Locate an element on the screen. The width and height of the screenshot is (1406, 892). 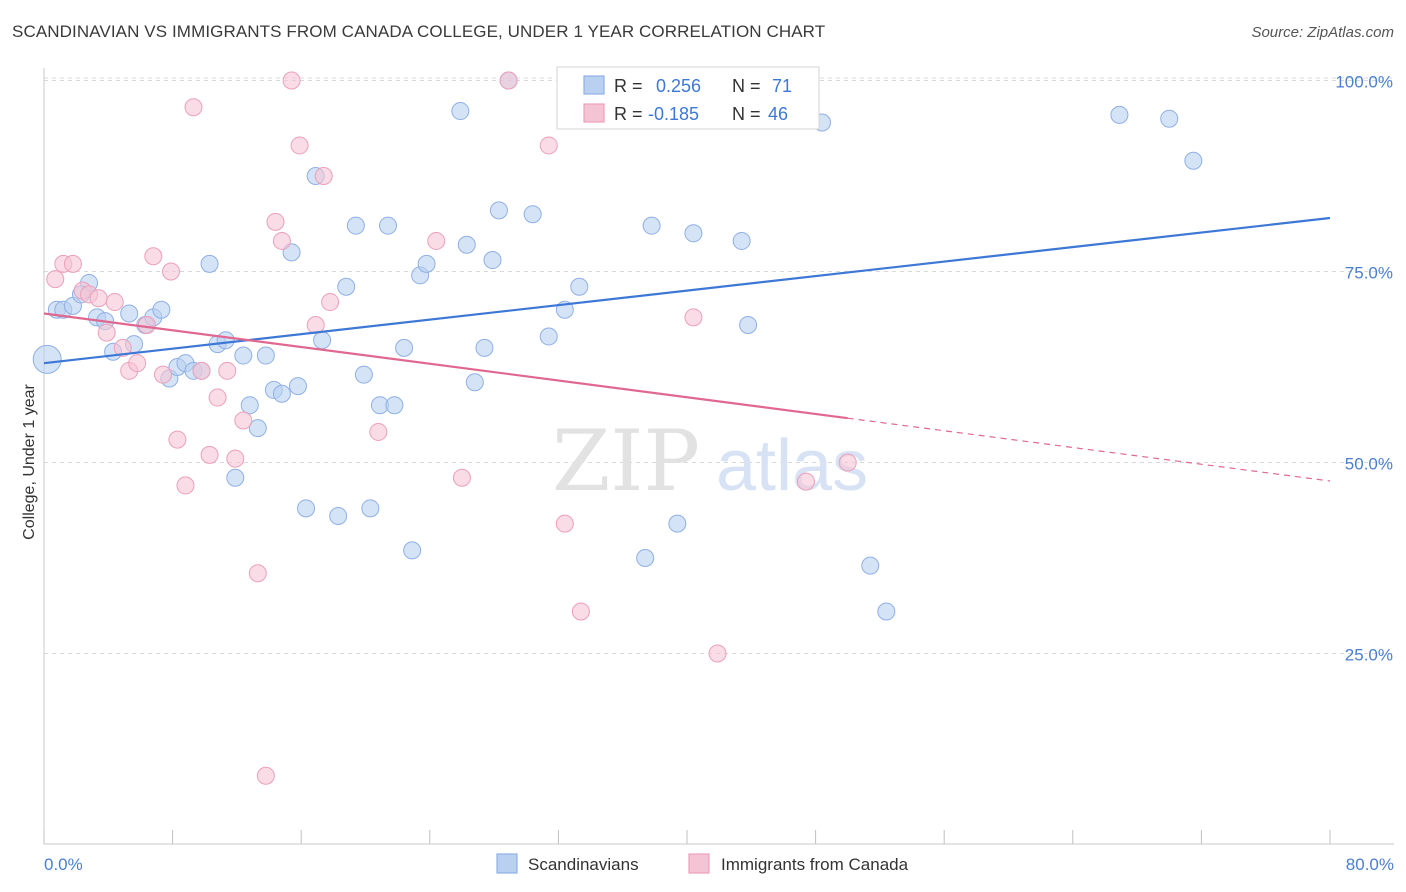
y-tick-label: 100.0% is located at coordinates (1364, 82).